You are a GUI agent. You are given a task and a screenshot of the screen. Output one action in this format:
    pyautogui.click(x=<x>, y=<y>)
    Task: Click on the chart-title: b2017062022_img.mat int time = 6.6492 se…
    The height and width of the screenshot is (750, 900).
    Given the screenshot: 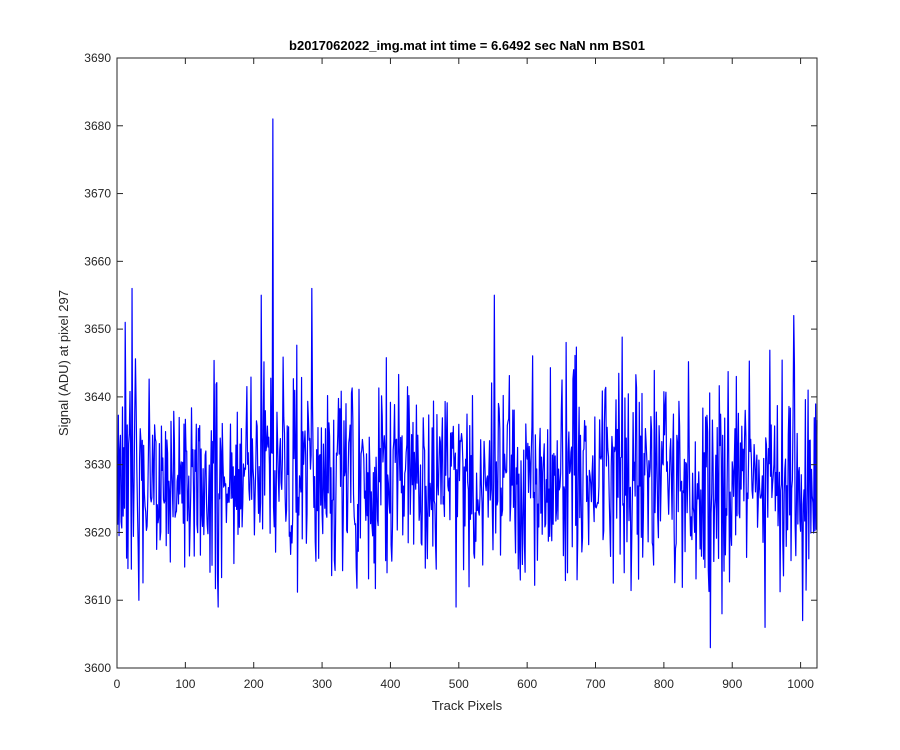 What is the action you would take?
    pyautogui.click(x=467, y=45)
    